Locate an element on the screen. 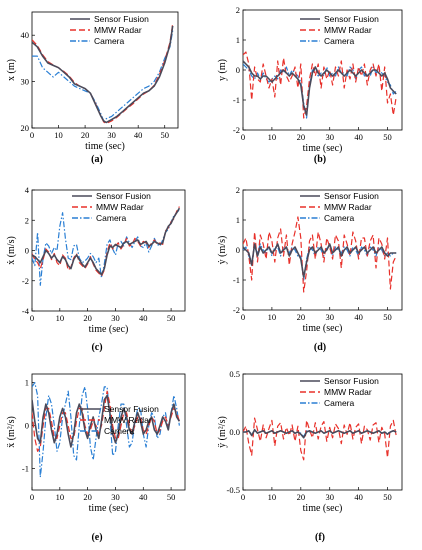 The image size is (422, 550). y-axis-label: ẍ (m²/s) is located at coordinates (11, 432).